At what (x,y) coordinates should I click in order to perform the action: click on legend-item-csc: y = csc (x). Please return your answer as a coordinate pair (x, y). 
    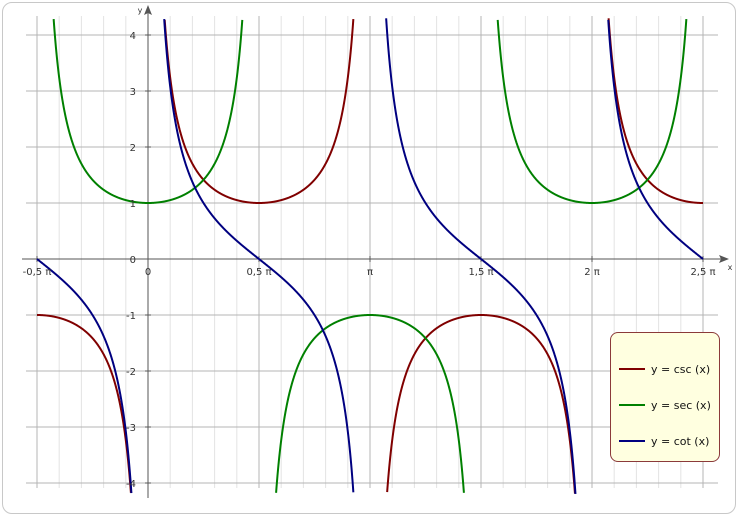
    Looking at the image, I should click on (664, 369).